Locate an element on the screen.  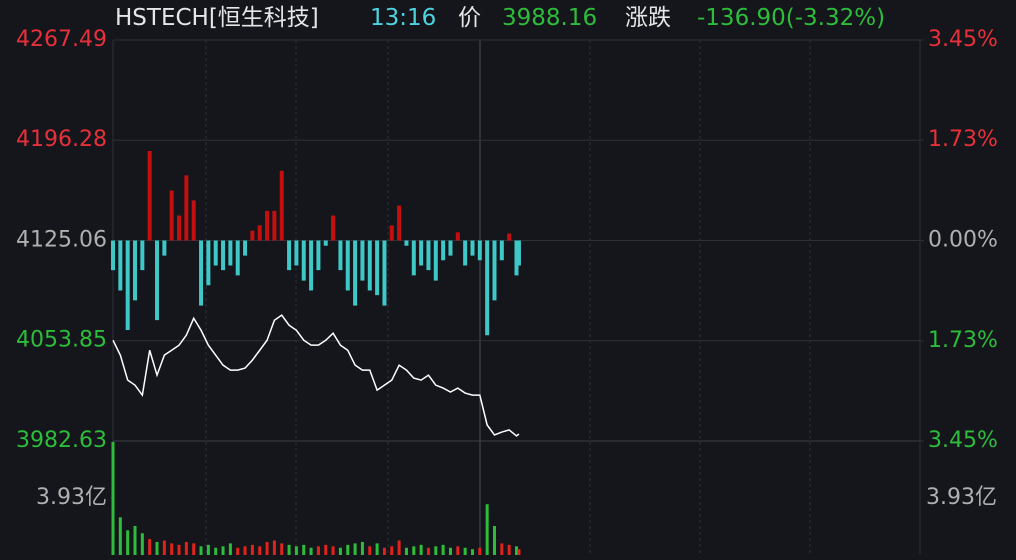
y2-tick-label: 1.73% is located at coordinates (963, 340).